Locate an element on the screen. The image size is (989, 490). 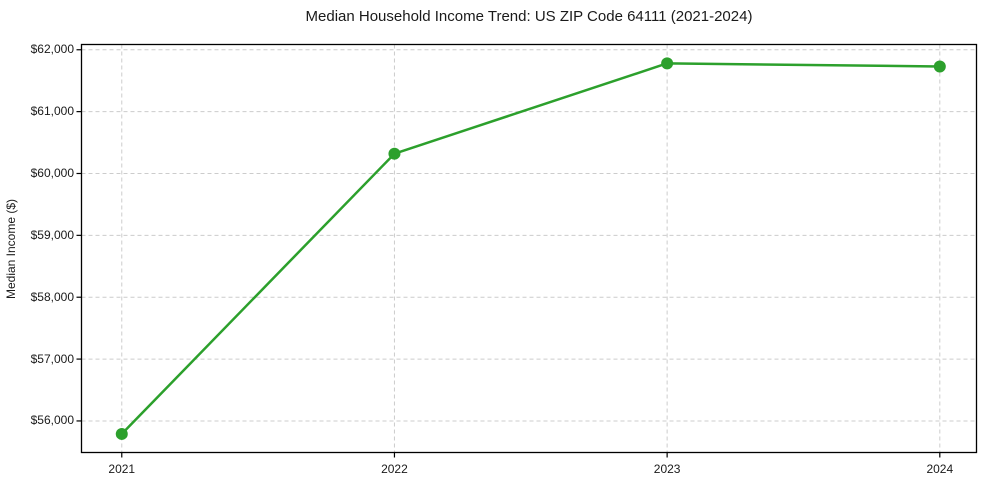
x-tick-label: 2023 is located at coordinates (667, 468).